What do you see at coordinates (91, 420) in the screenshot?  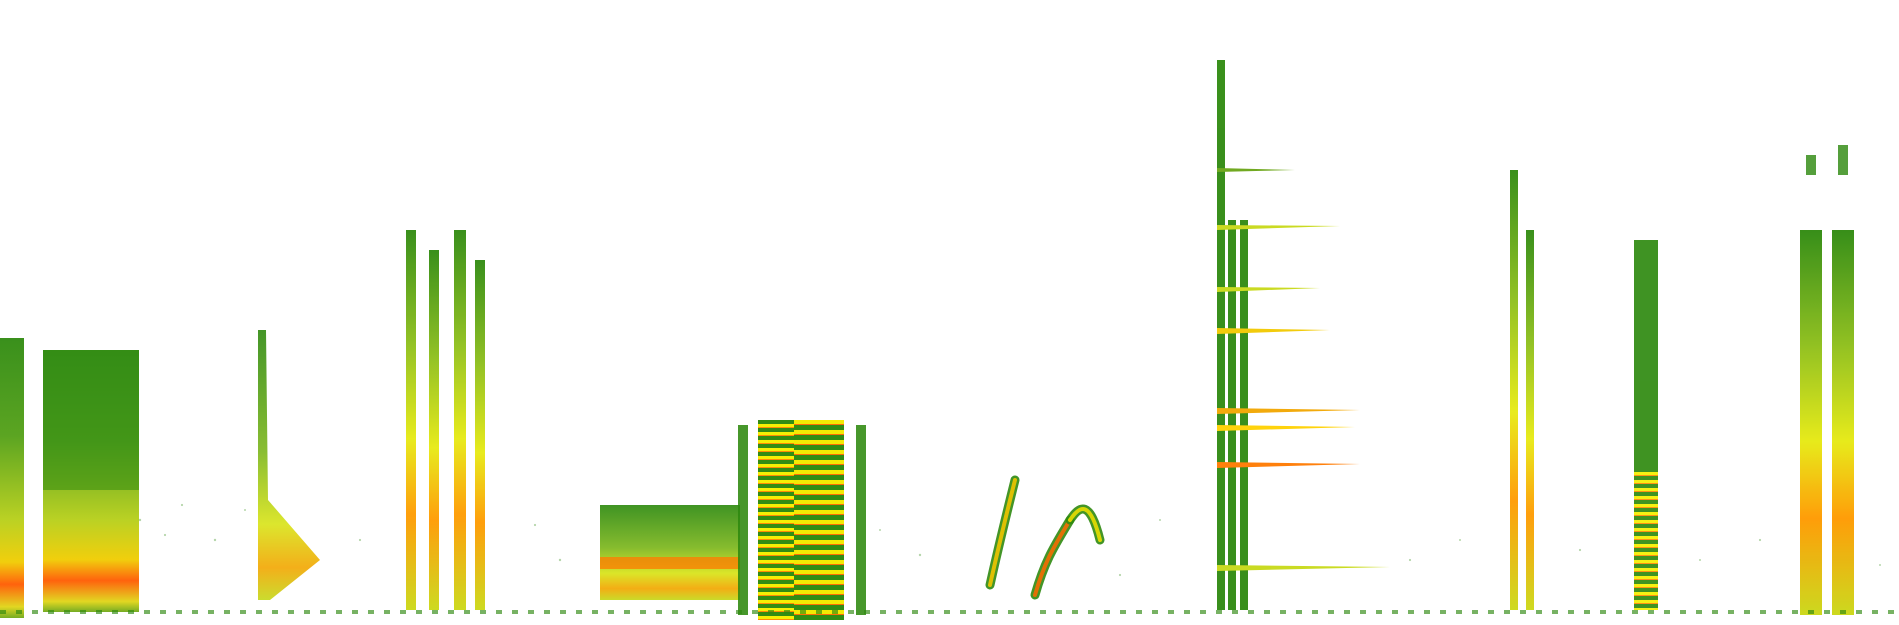 I see `sound-block-2-top` at bounding box center [91, 420].